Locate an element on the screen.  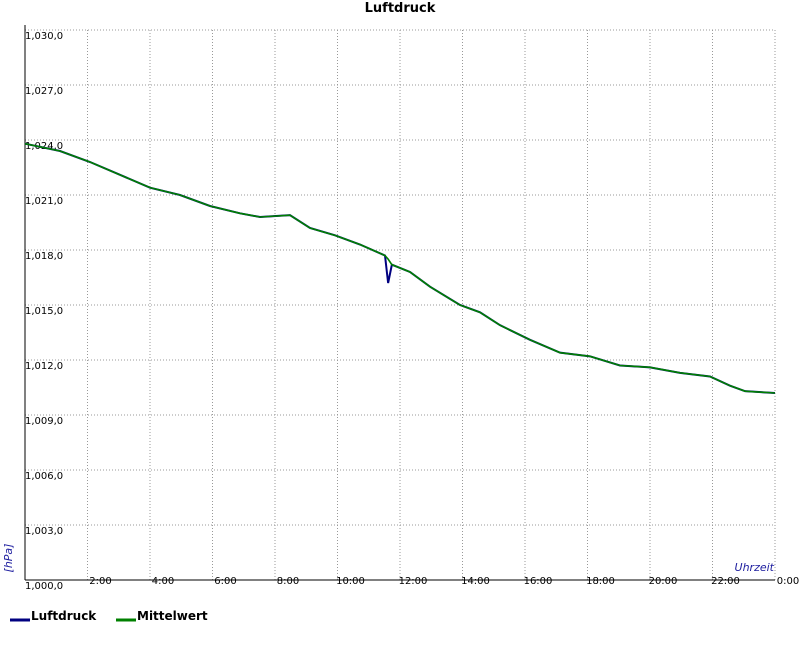
y-tick-label: 1,003,0 is located at coordinates (44, 531).